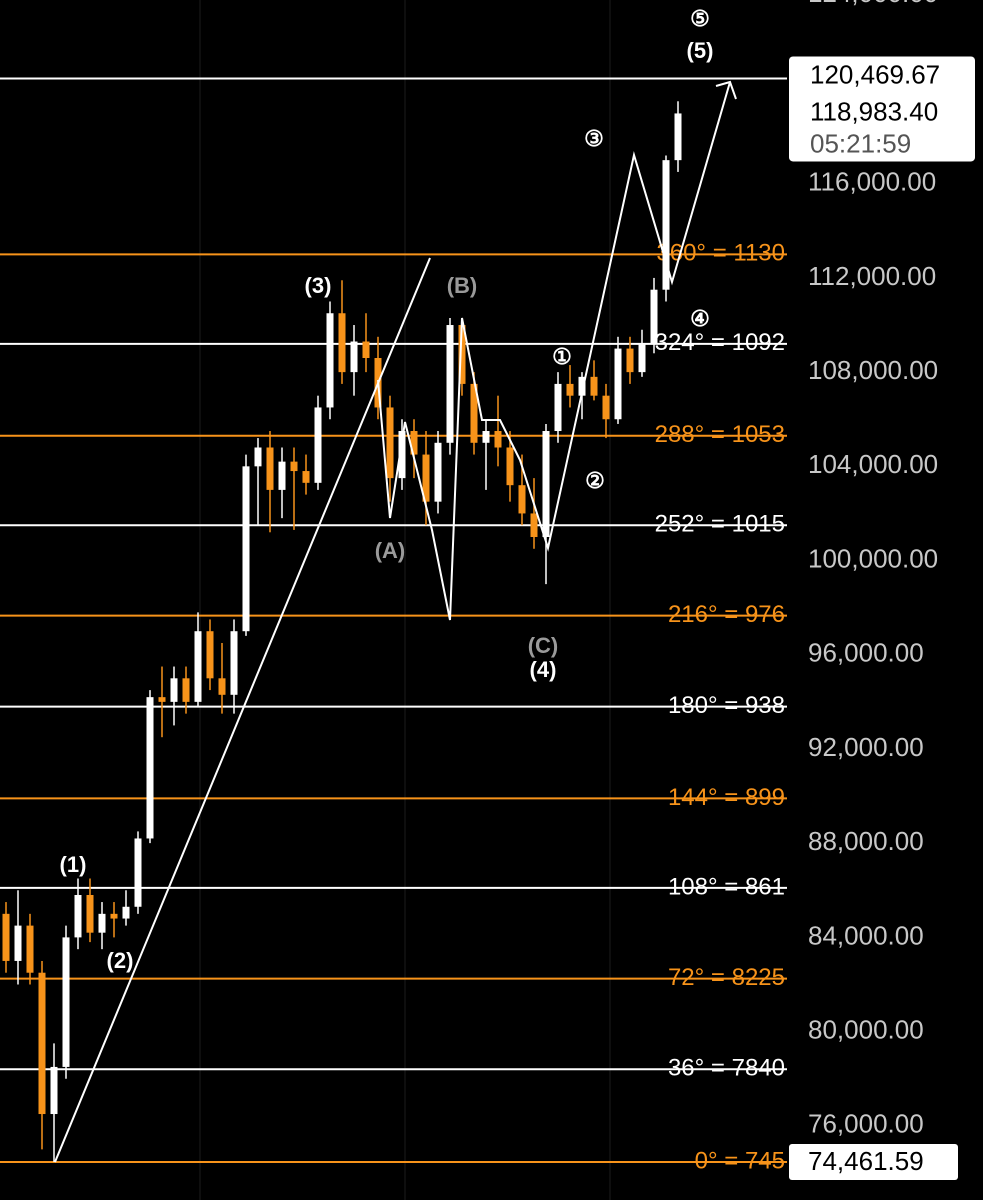 The image size is (983, 1200). What do you see at coordinates (726, 977) in the screenshot?
I see `level-label: 72° = 8225` at bounding box center [726, 977].